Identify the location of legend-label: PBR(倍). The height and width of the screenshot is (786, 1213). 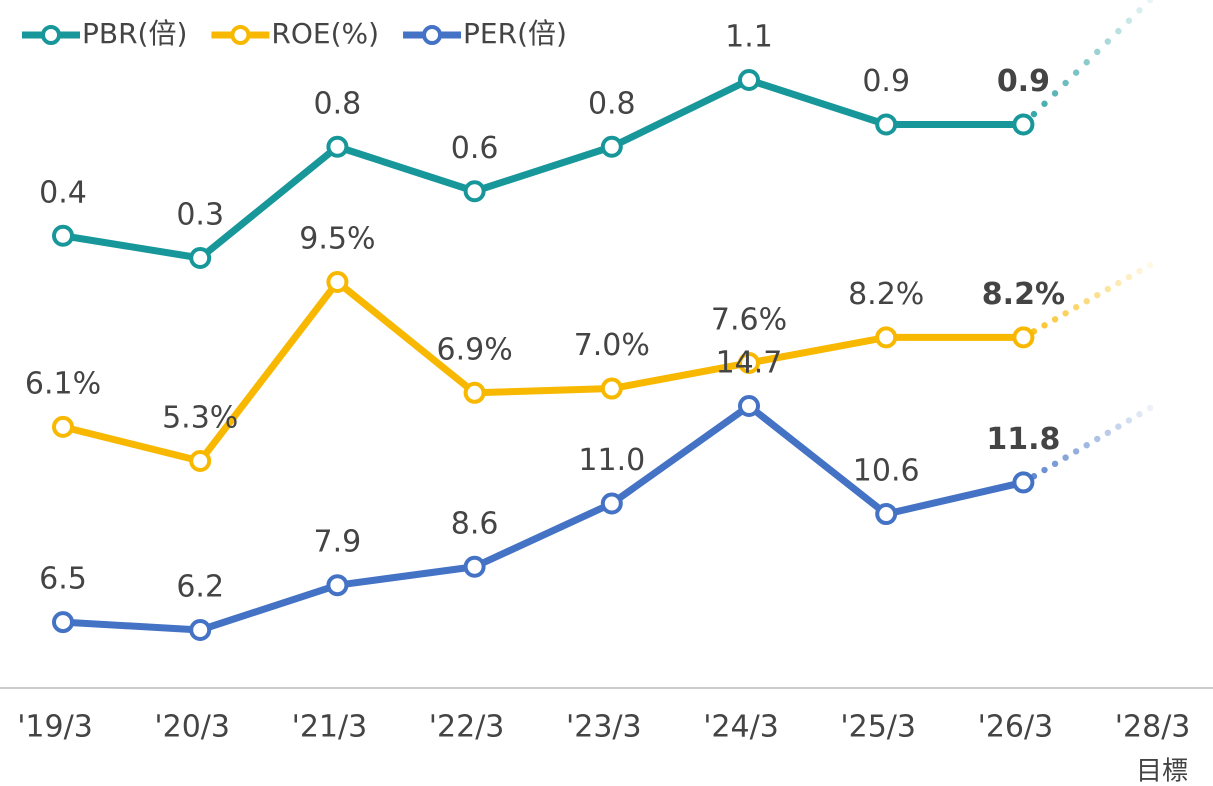
(134, 33).